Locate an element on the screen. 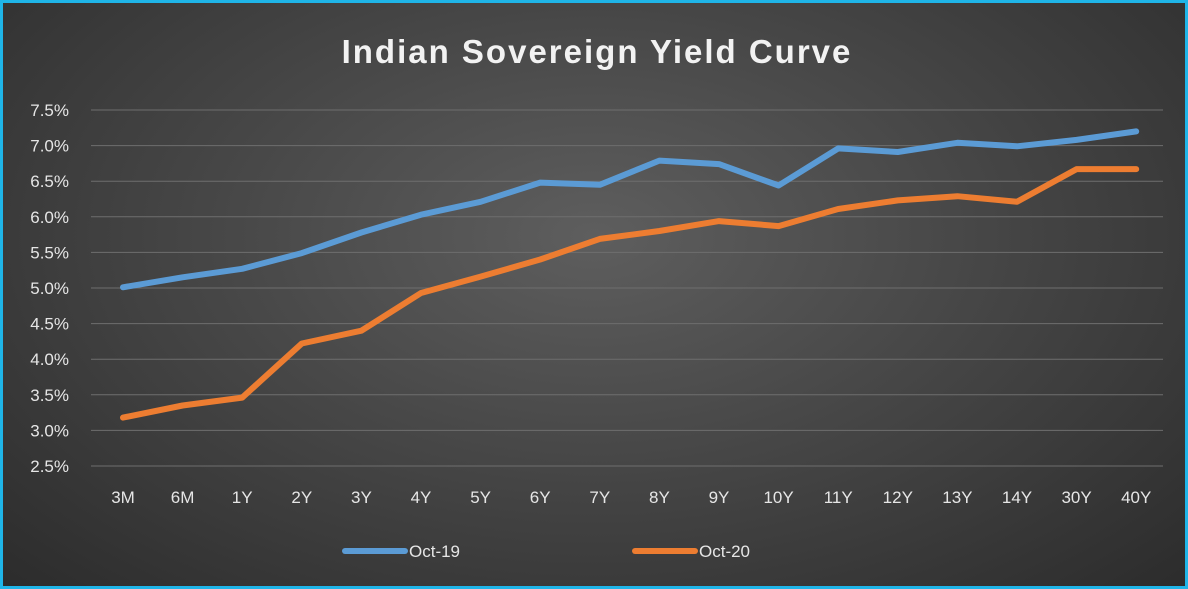  x-tick-label: 5Y is located at coordinates (480, 497).